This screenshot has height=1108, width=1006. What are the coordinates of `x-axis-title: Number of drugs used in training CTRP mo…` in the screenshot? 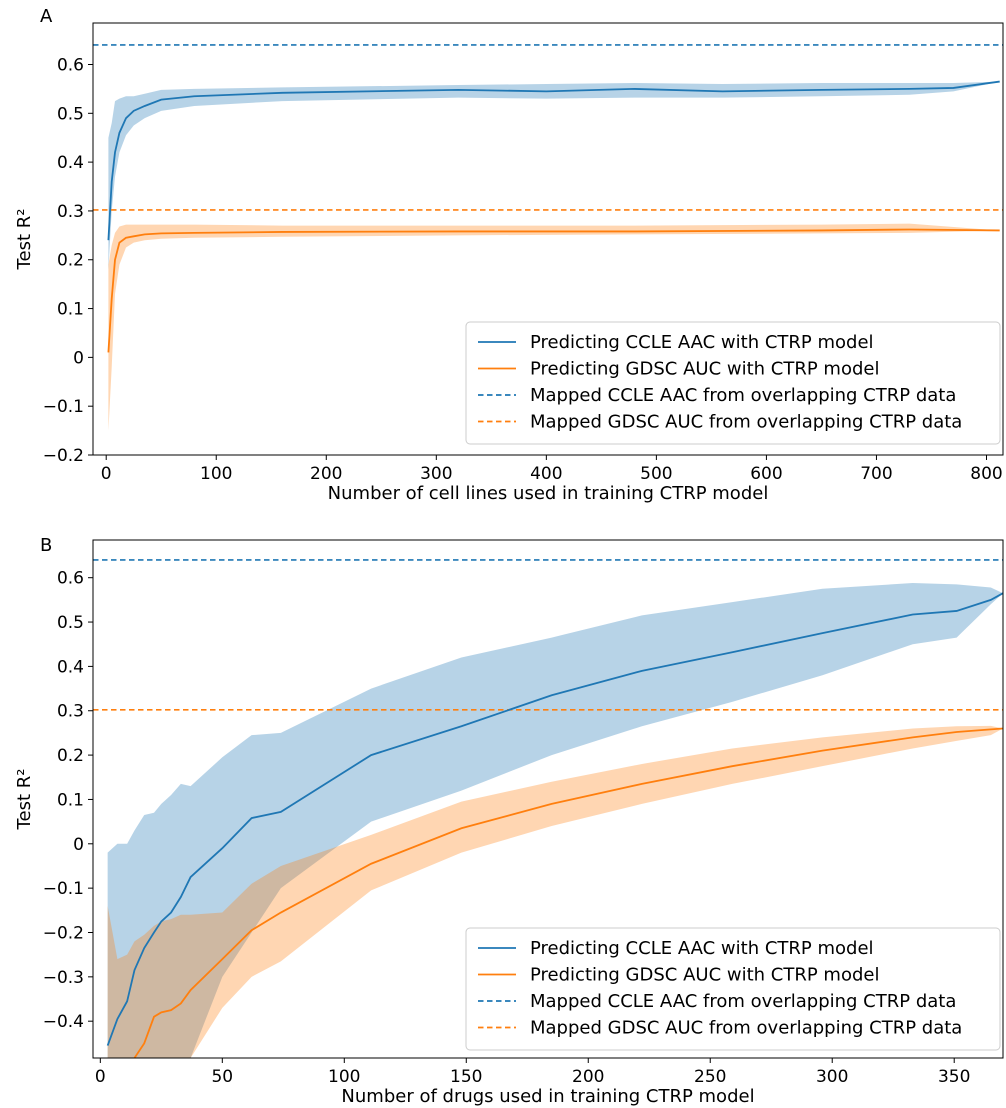 It's located at (547, 1096).